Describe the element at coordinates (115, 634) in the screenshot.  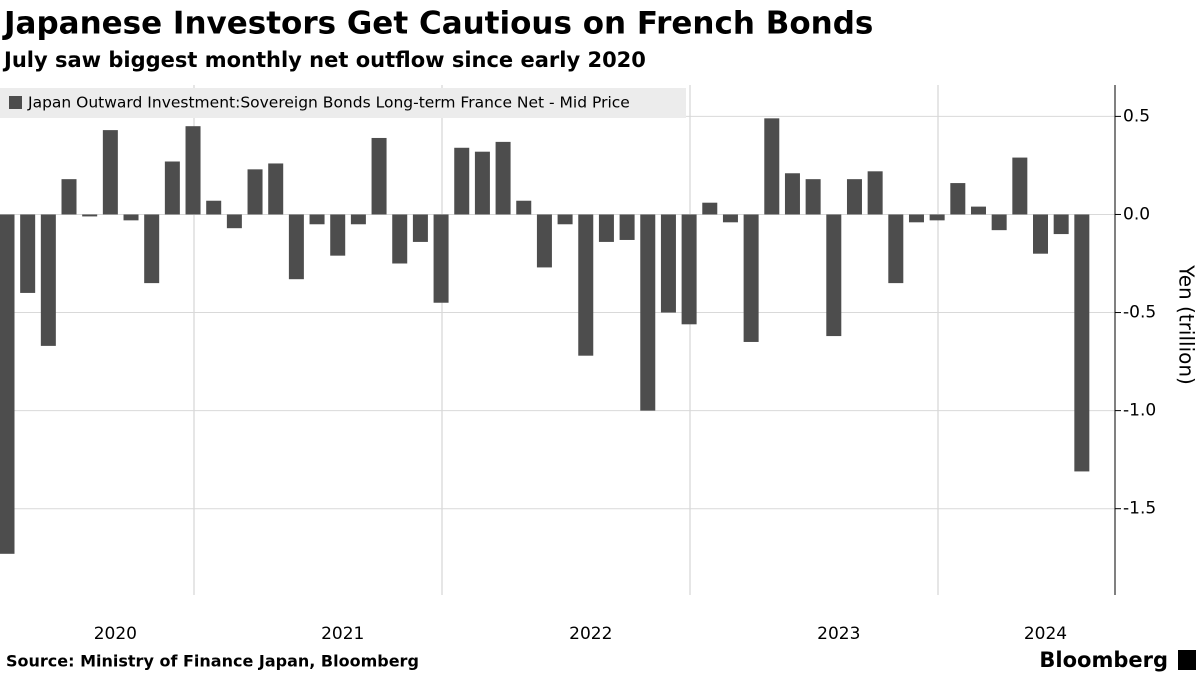
I see `x-tick-label: 2020` at that location.